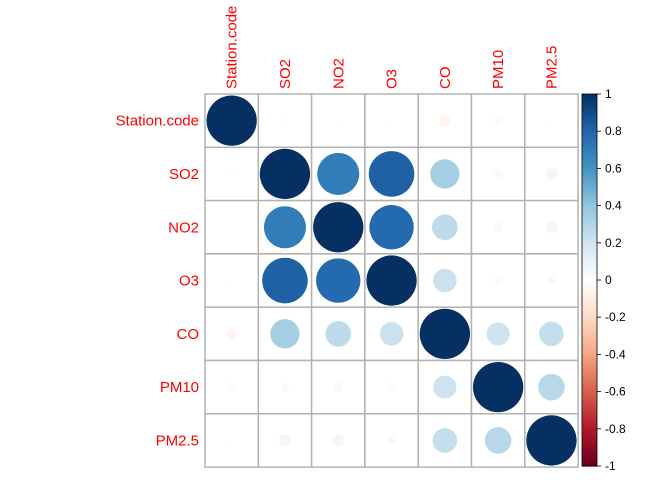 This screenshot has height=480, width=672. I want to click on colorbar-tick-label: 0.4, so click(613, 206).